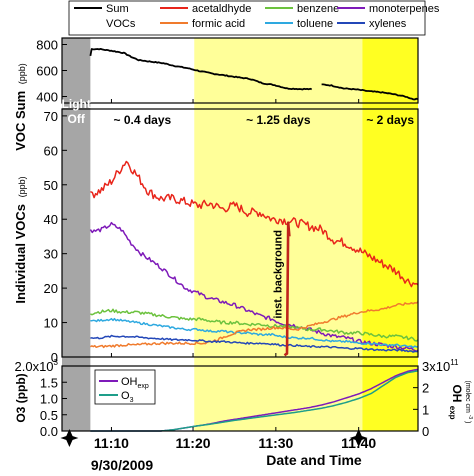 The height and width of the screenshot is (476, 474). I want to click on ytick-label-1-left-1: 10, so click(51, 323).